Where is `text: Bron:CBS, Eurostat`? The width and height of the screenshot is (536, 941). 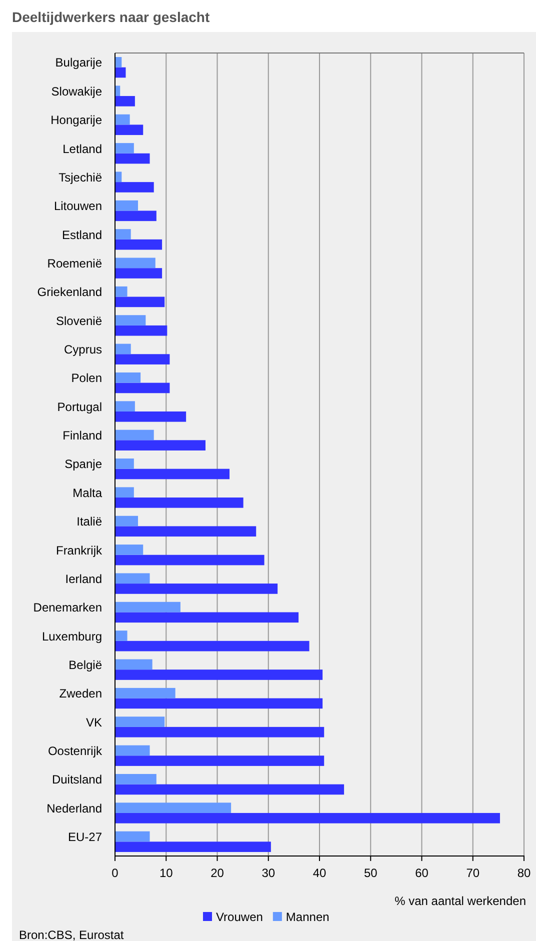 text: Bron:CBS, Eurostat is located at coordinates (71, 934).